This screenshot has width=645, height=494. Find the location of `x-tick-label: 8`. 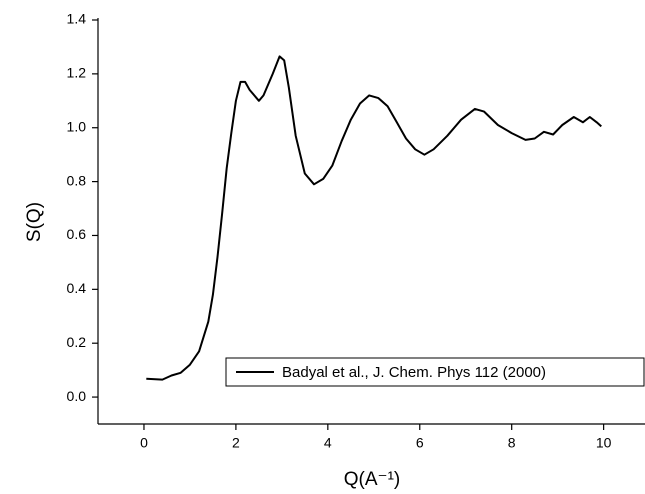

x-tick-label: 8 is located at coordinates (512, 443).